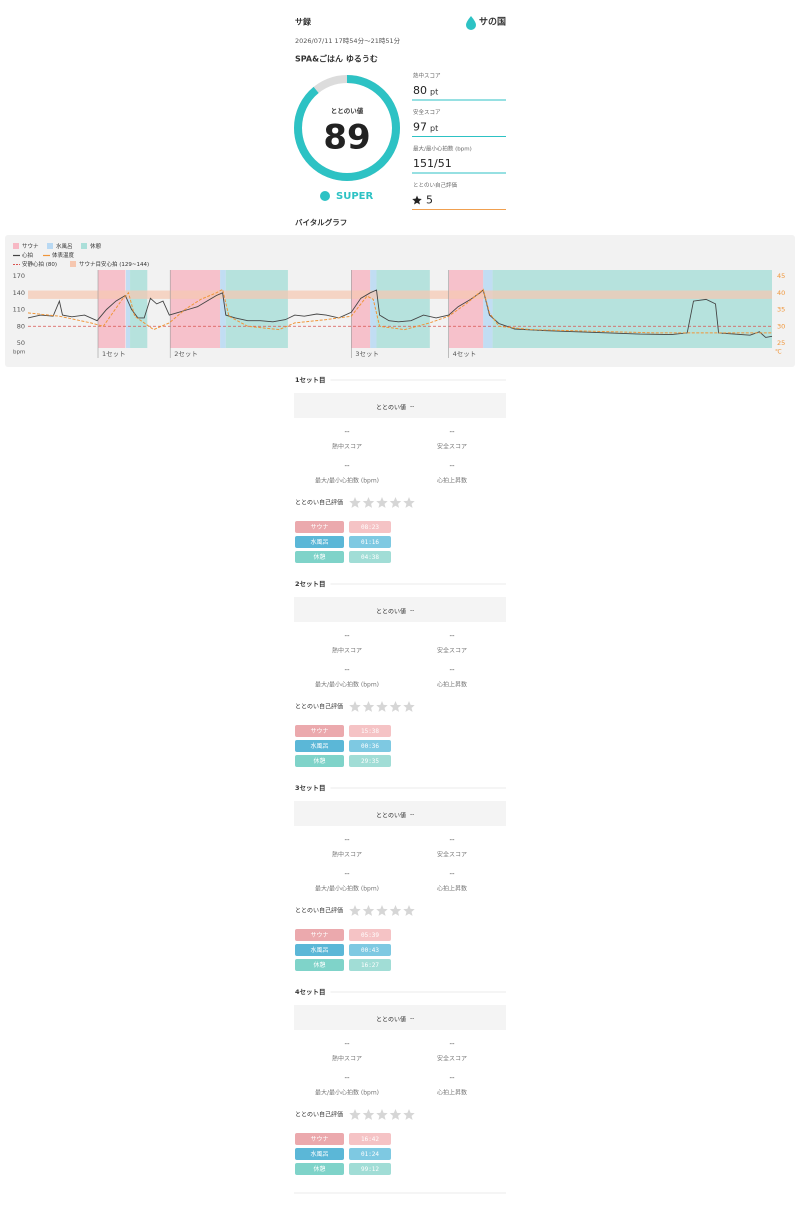 The image size is (800, 1211). What do you see at coordinates (432, 163) in the screenshot?
I see `score-value: 151/51` at bounding box center [432, 163].